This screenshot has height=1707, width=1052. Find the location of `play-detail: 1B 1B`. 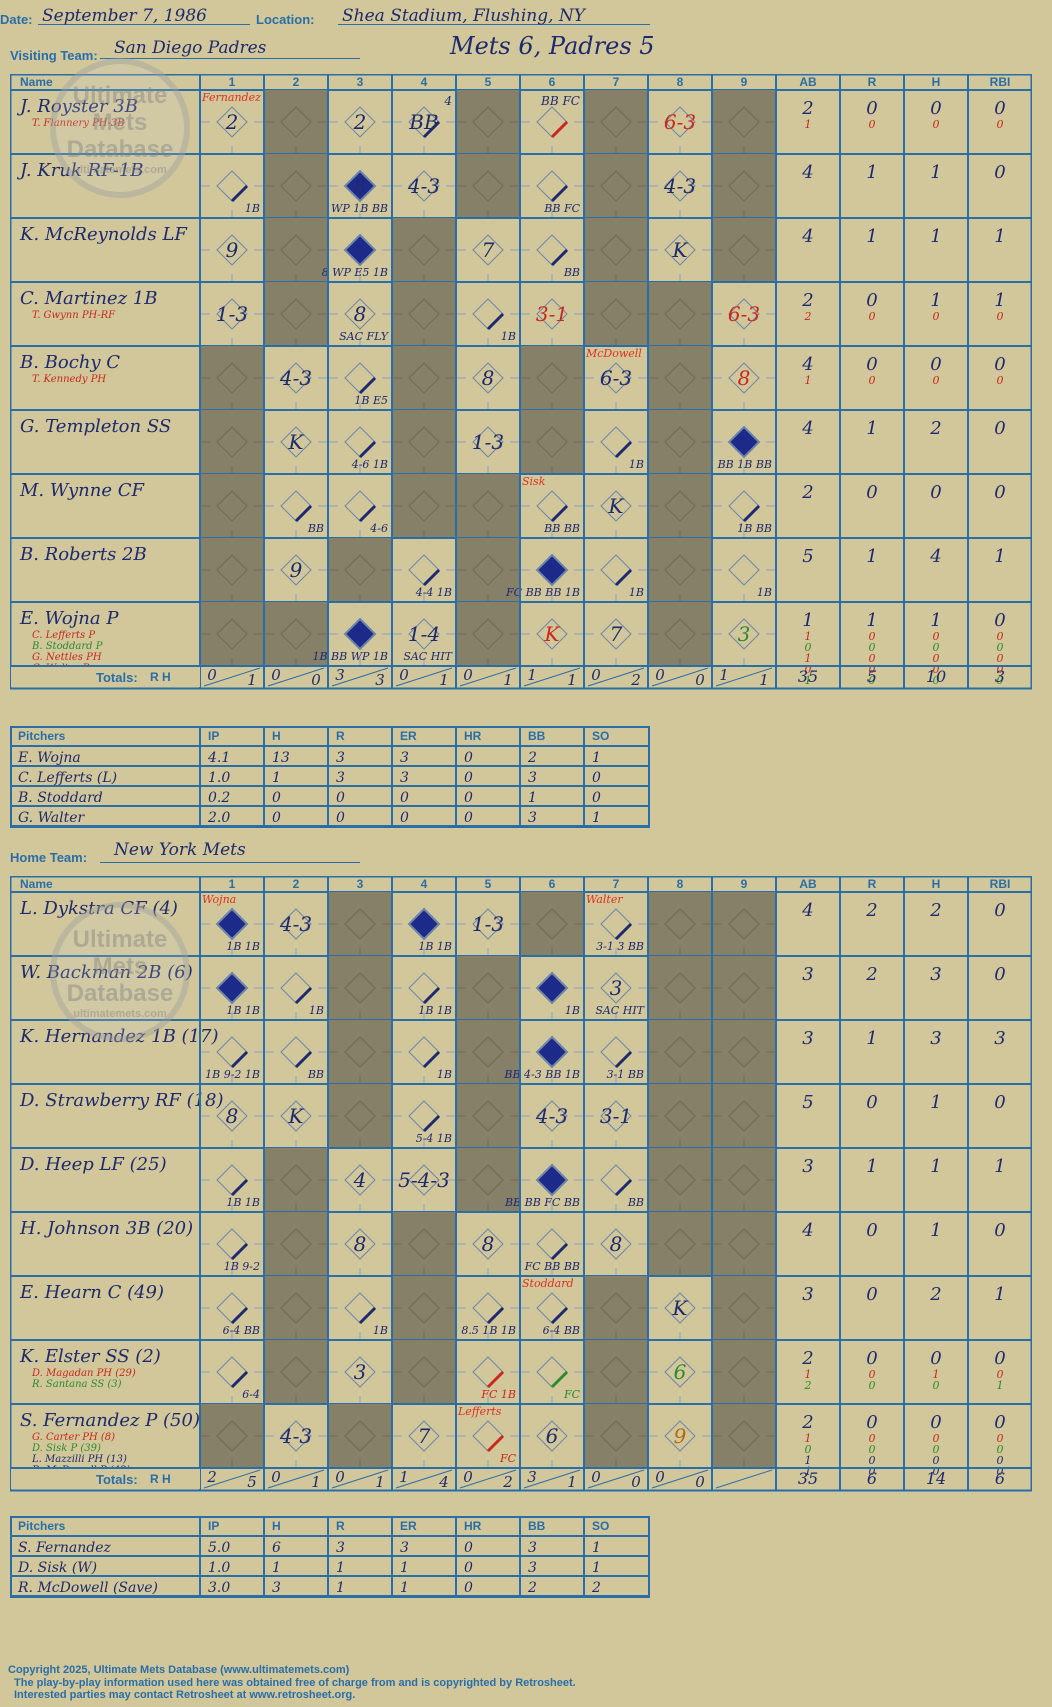

play-detail: 1B 1B is located at coordinates (243, 1202).